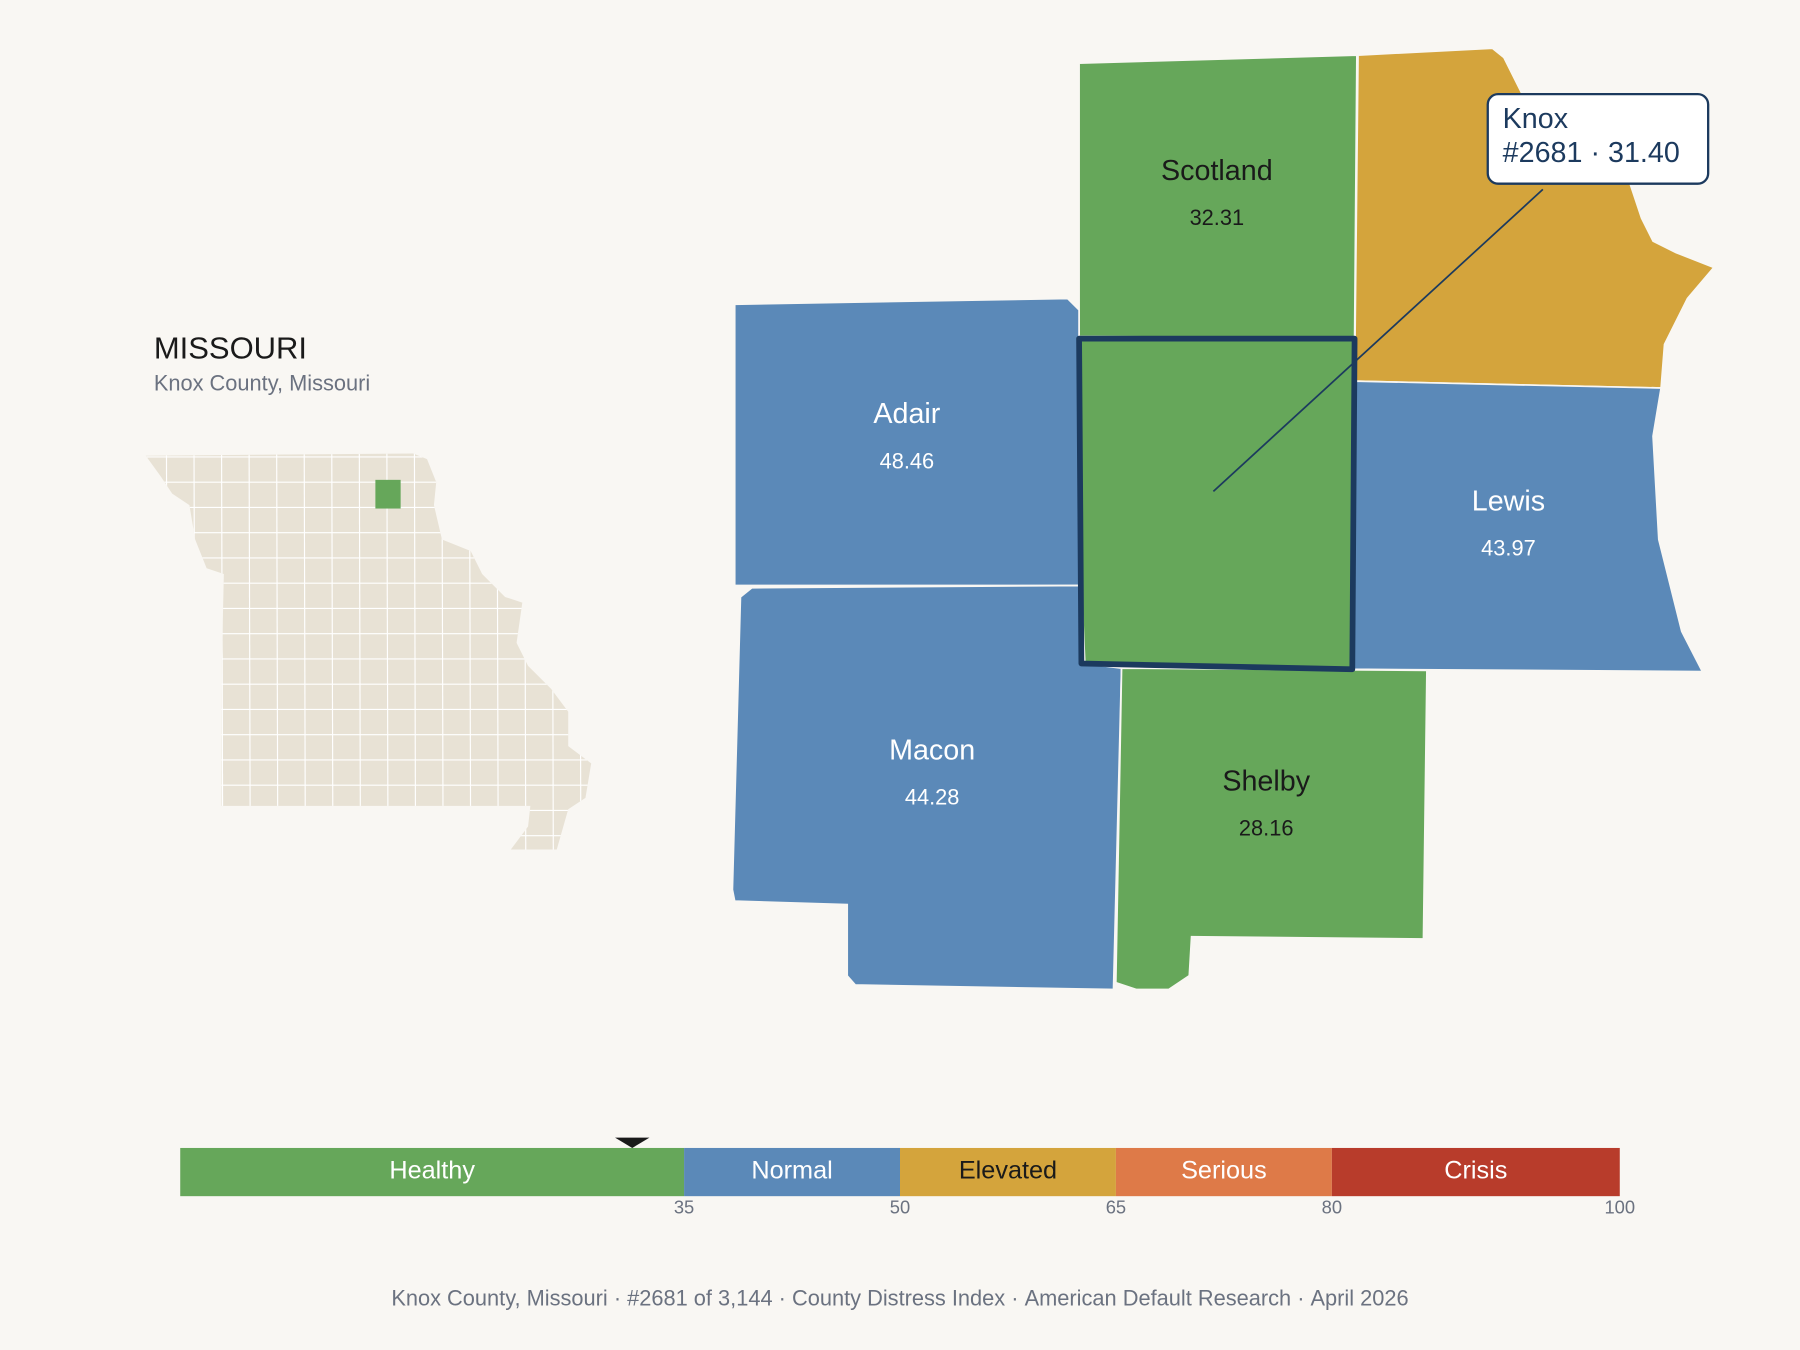 The image size is (1800, 1350). I want to click on state-title: MISSOURI, so click(230, 347).